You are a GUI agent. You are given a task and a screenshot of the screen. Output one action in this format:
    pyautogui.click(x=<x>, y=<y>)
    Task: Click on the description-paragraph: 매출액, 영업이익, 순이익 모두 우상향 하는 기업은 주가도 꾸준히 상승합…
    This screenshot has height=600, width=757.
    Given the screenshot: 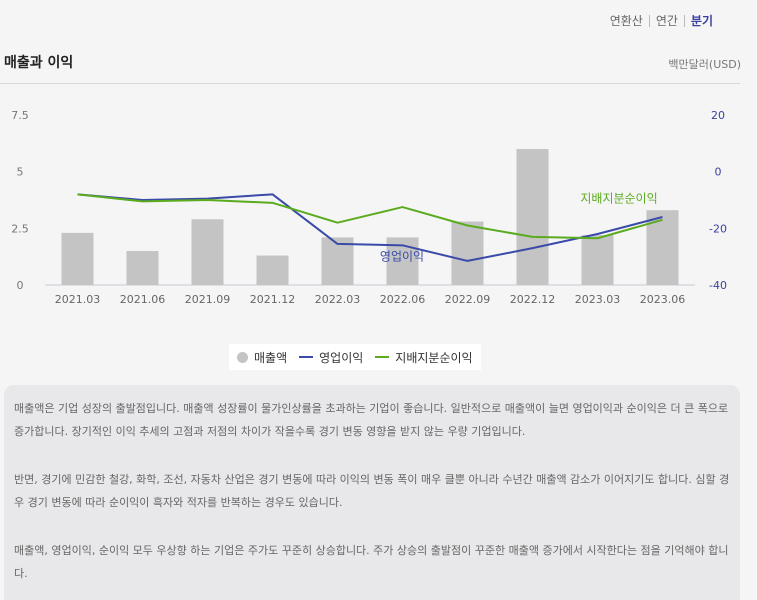 What is the action you would take?
    pyautogui.click(x=371, y=562)
    